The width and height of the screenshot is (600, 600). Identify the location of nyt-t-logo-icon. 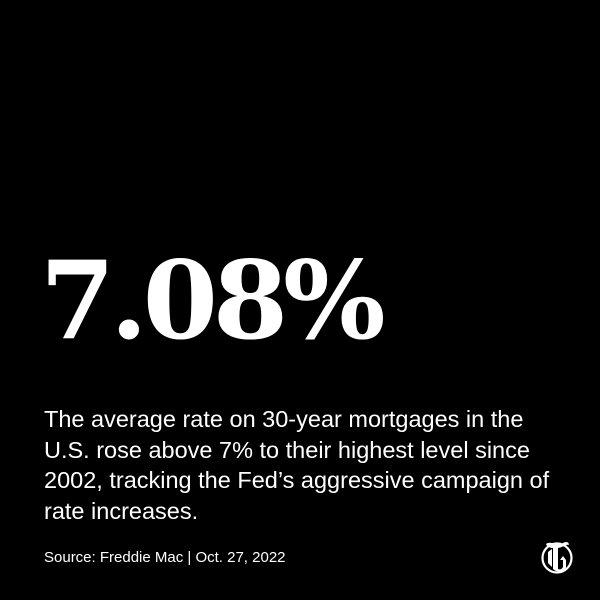
(557, 557).